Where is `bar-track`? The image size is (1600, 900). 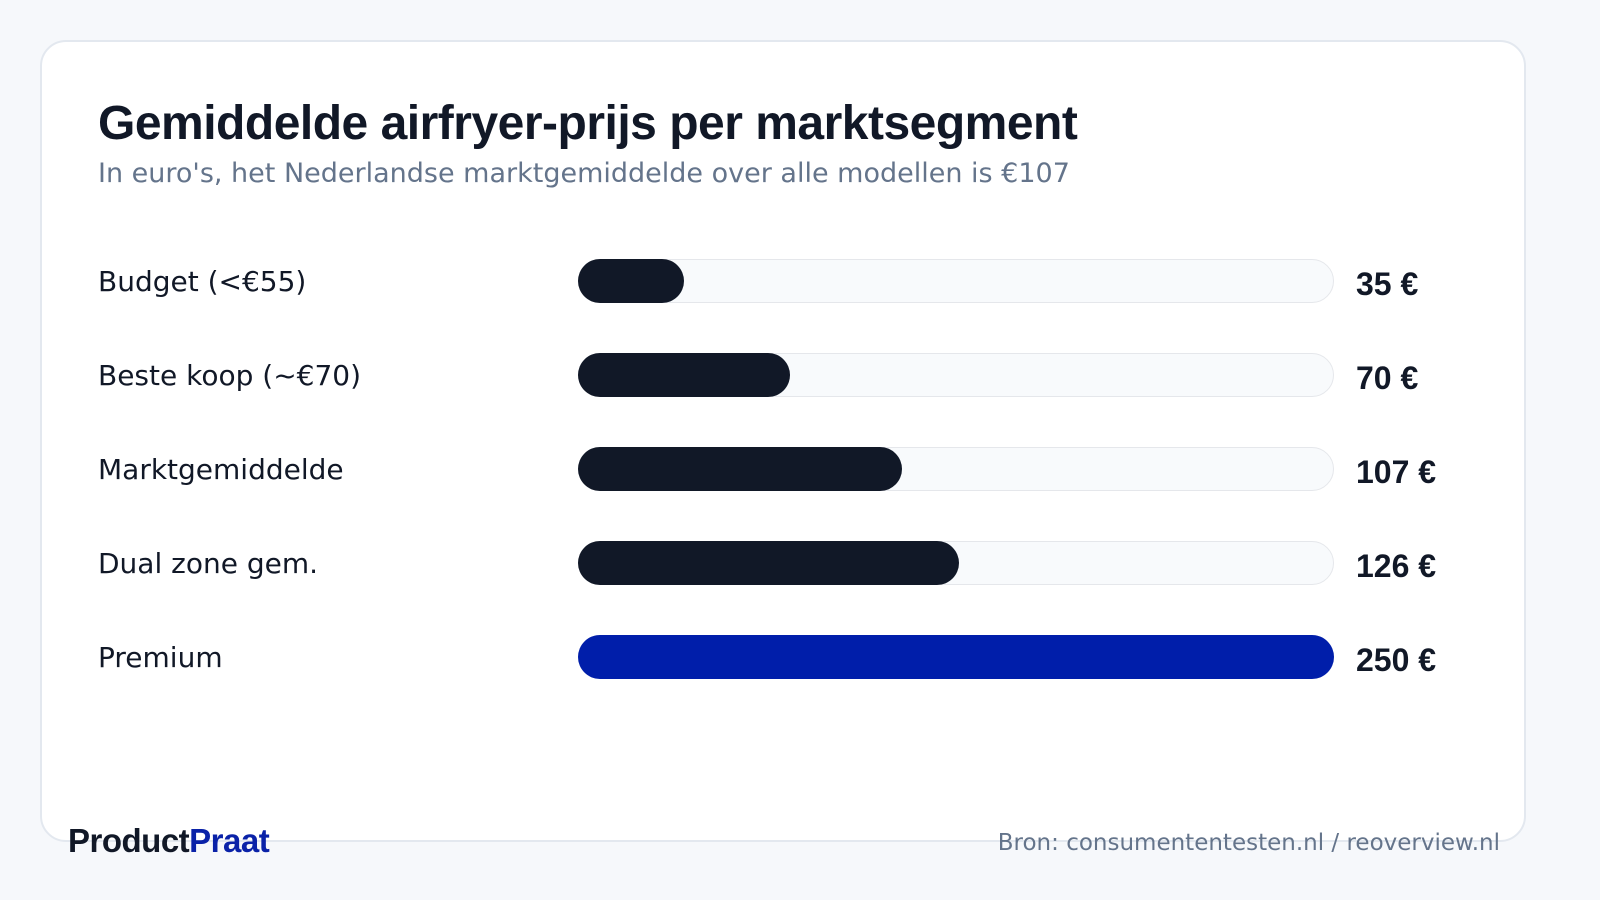
bar-track is located at coordinates (956, 281).